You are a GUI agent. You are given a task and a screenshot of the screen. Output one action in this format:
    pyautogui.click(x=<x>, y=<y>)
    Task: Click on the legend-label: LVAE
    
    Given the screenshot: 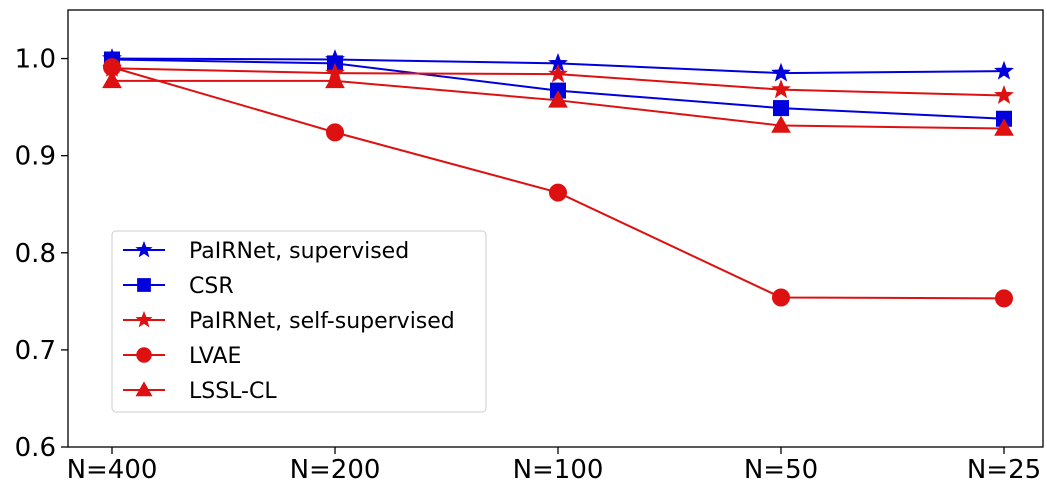 What is the action you would take?
    pyautogui.click(x=215, y=356)
    